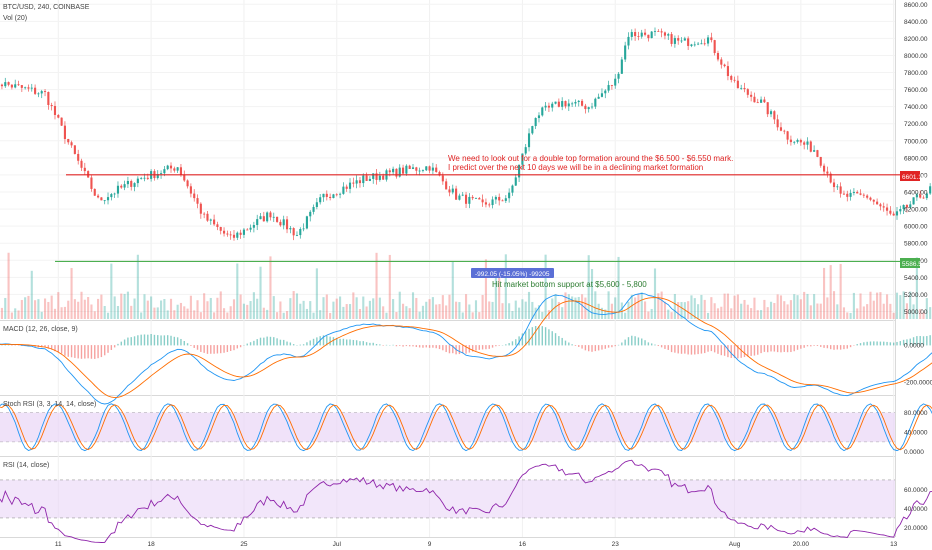  Describe the element at coordinates (40, 329) in the screenshot. I see `macd-title: MACD (12, 26, close, 9)` at that location.